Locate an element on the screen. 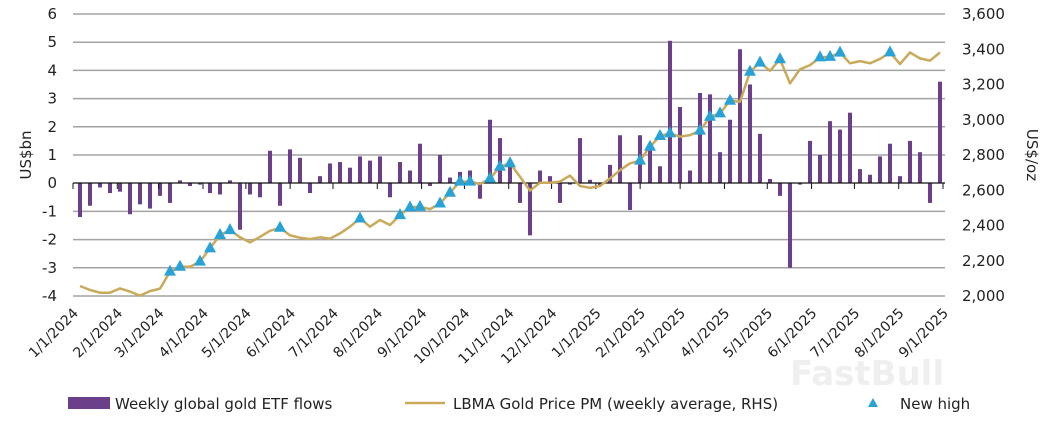 The height and width of the screenshot is (428, 1047). right-axis-label: US$/oz is located at coordinates (1032, 155).